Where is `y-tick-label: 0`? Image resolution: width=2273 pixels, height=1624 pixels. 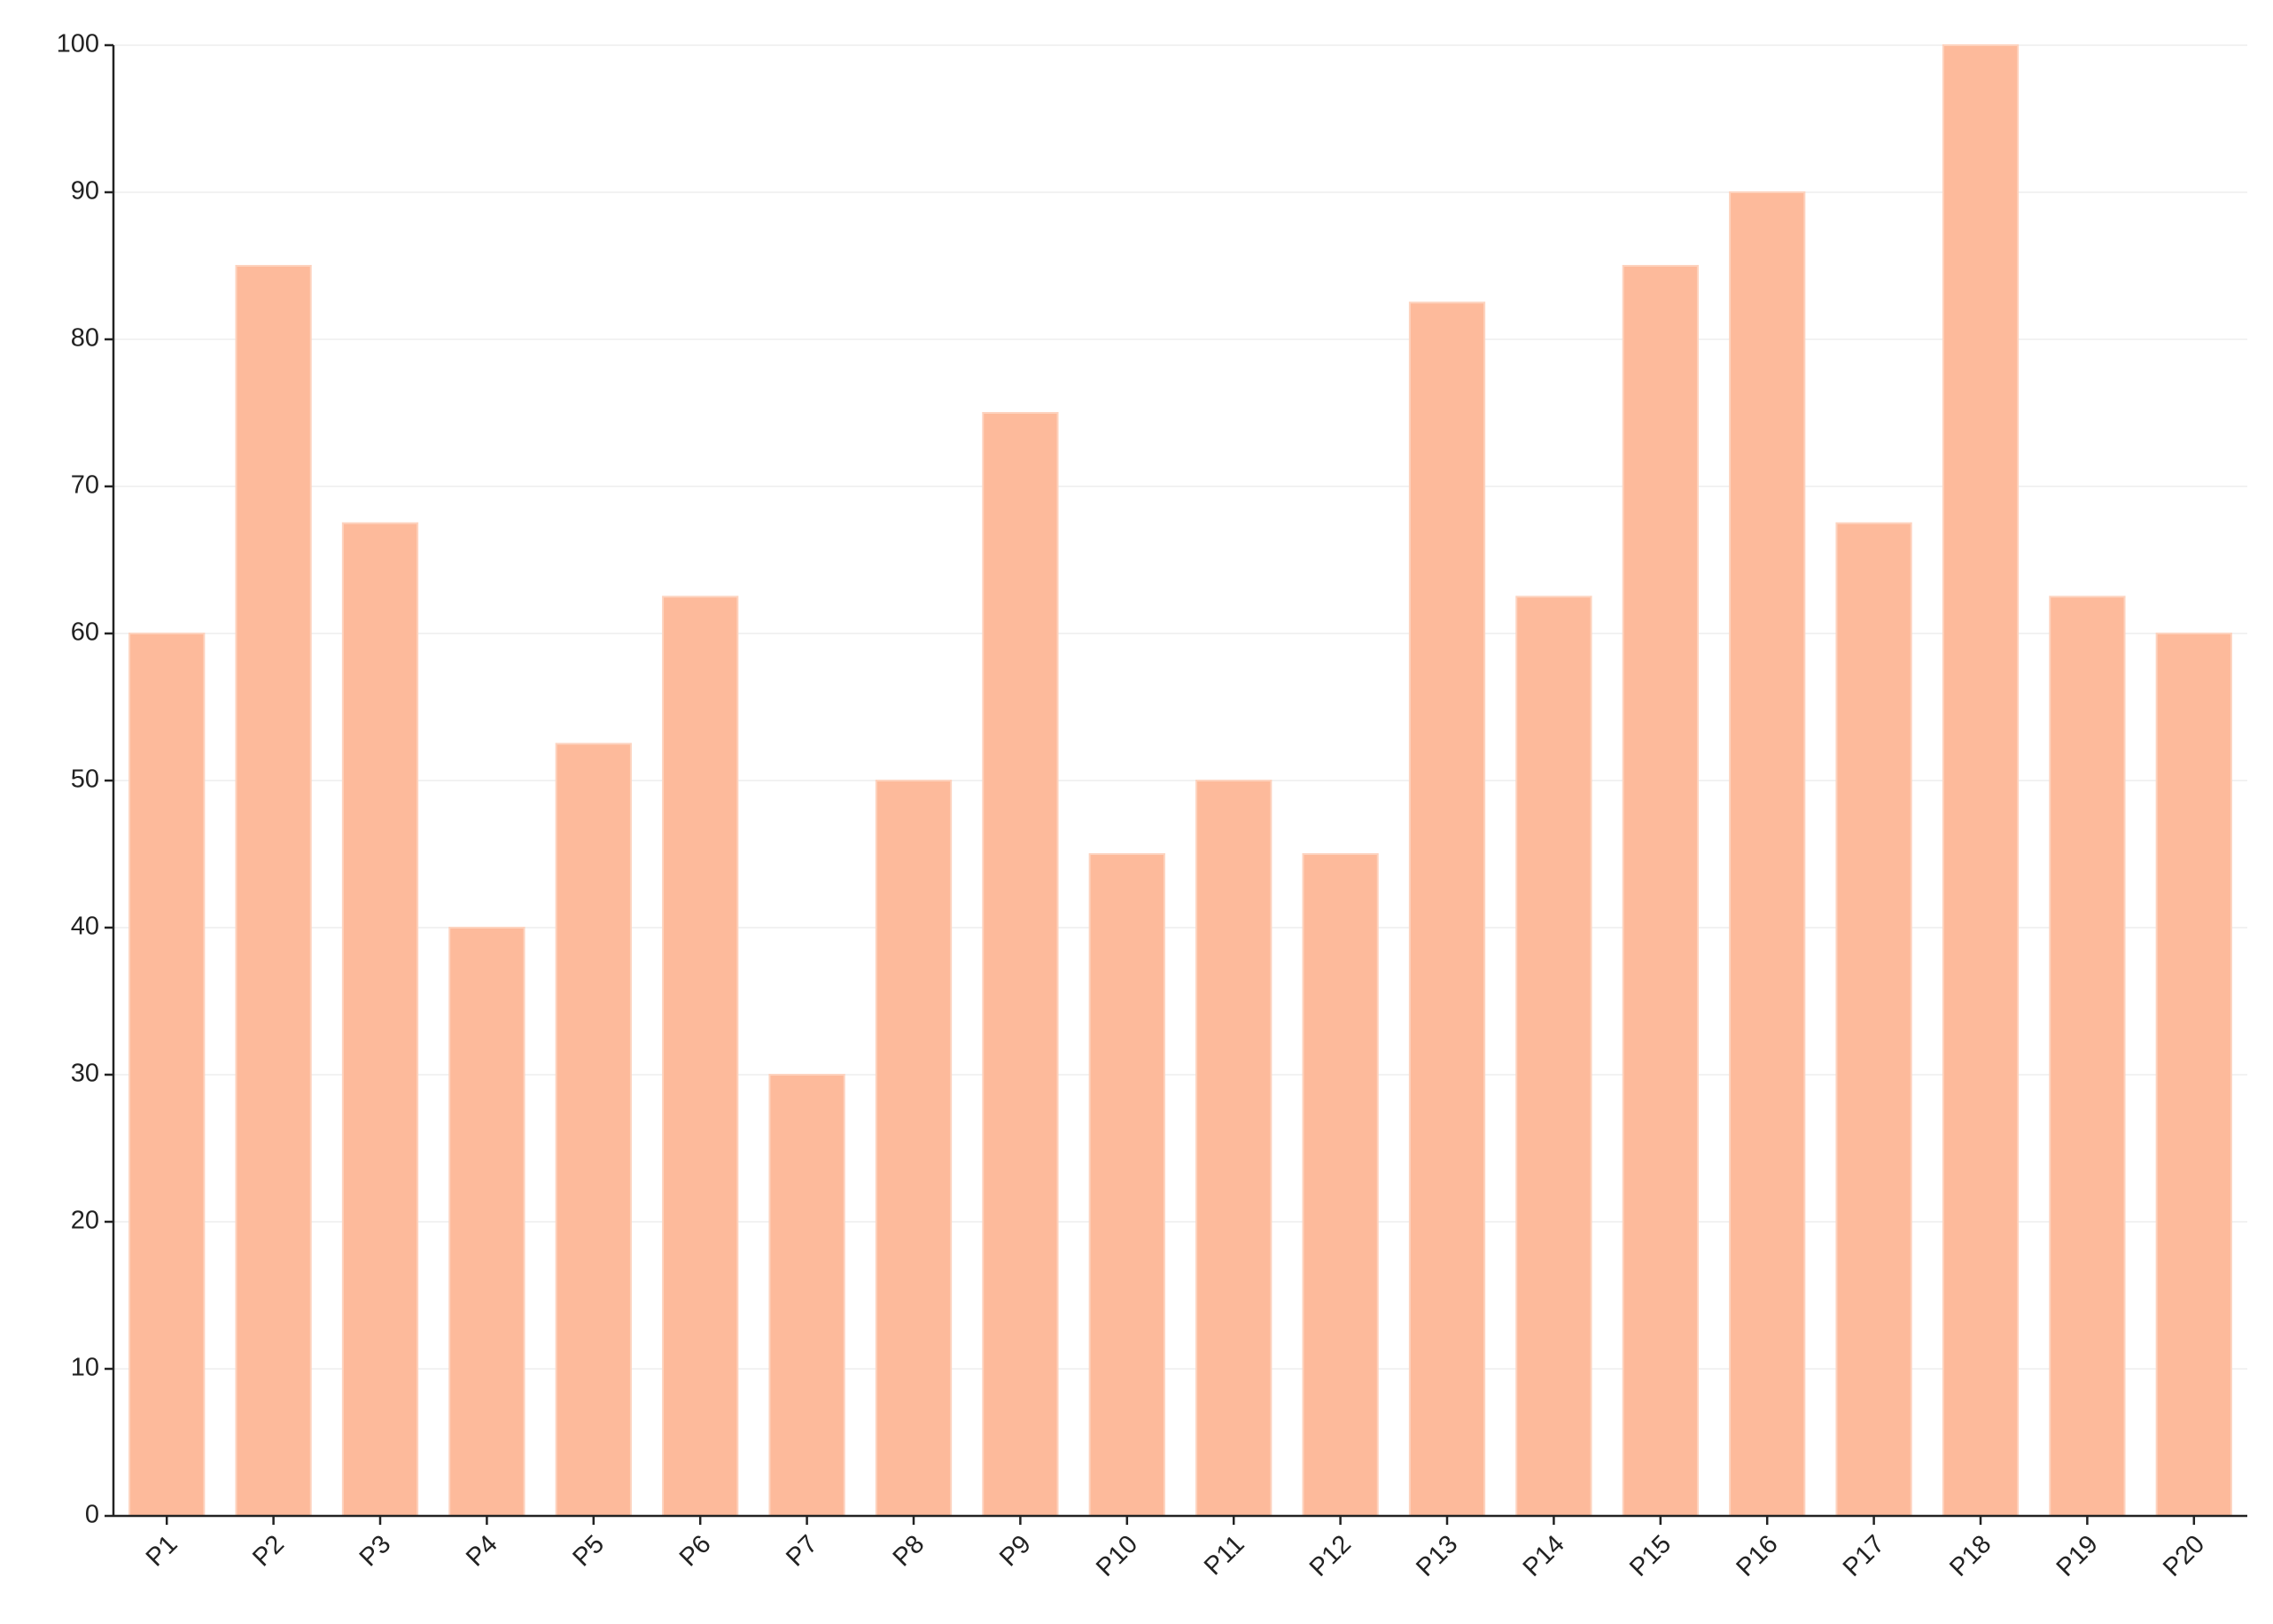 y-tick-label: 0 is located at coordinates (92, 1515).